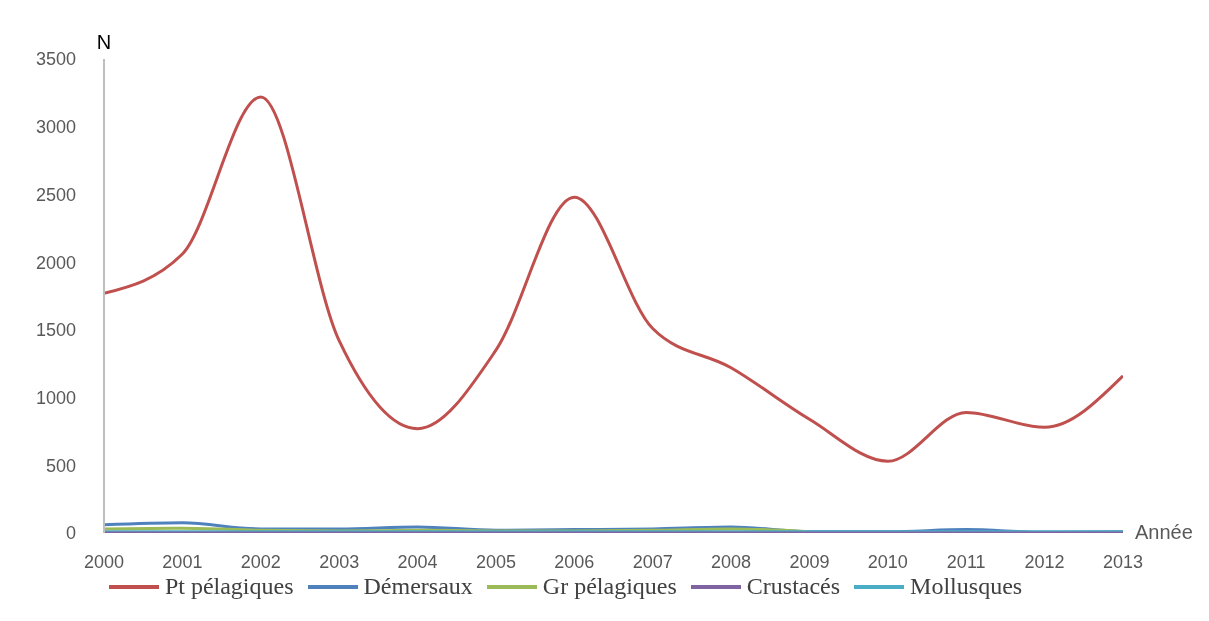 This screenshot has height=621, width=1209. I want to click on legend-label: Mollusques, so click(966, 586).